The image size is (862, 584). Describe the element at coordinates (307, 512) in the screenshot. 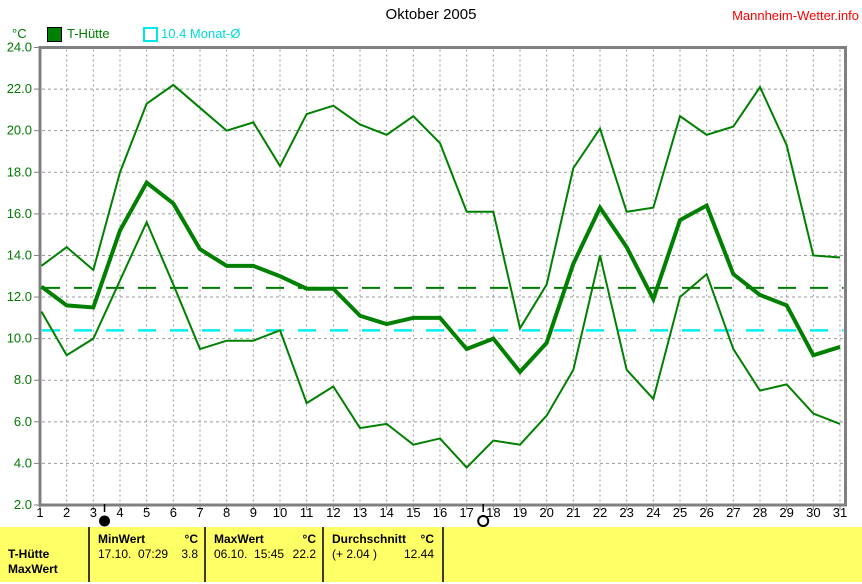

I see `x-tick-label: 11` at that location.